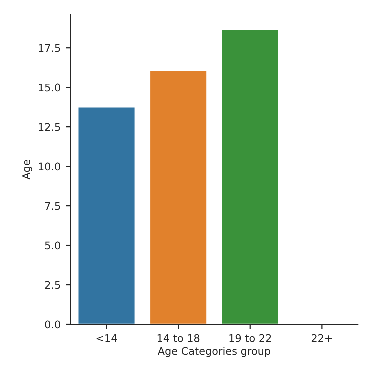 The width and height of the screenshot is (373, 373). What do you see at coordinates (52, 285) in the screenshot?
I see `y-tick-label: 2.5` at bounding box center [52, 285].